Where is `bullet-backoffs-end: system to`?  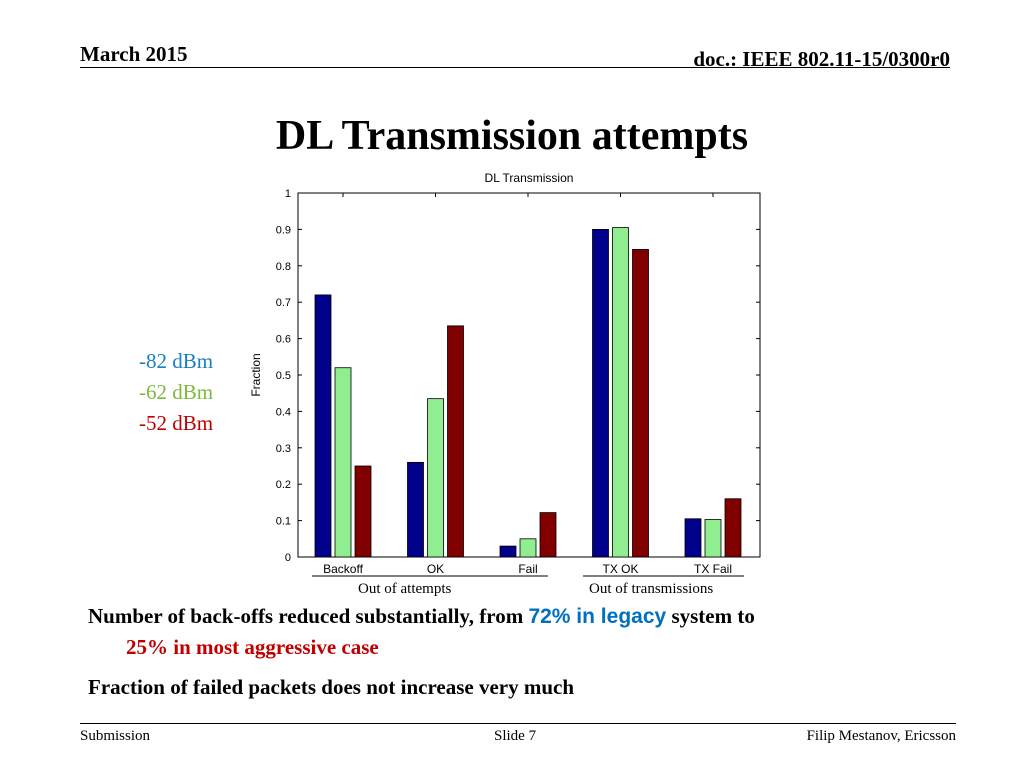 bullet-backoffs-end: system to is located at coordinates (710, 616).